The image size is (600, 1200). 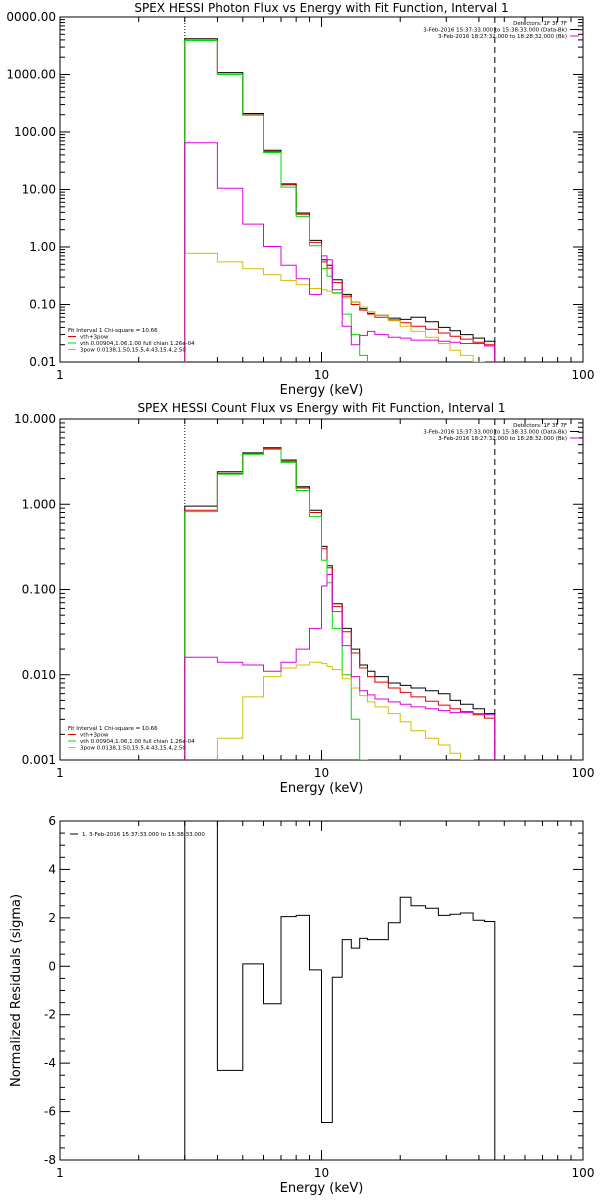 I want to click on y-tick-label: 0.01, so click(x=42, y=362).